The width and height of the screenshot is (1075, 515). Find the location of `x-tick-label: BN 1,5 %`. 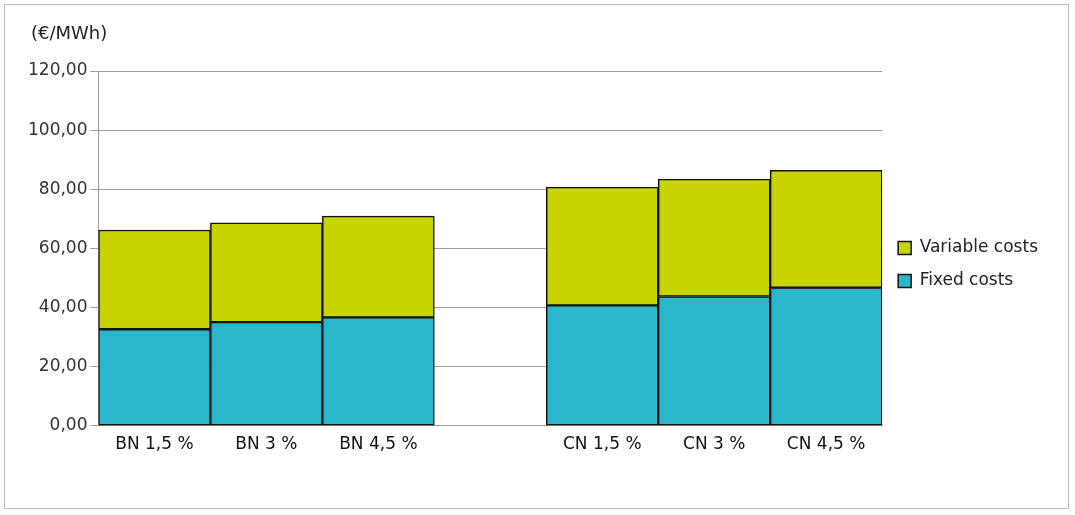

x-tick-label: BN 1,5 % is located at coordinates (154, 443).